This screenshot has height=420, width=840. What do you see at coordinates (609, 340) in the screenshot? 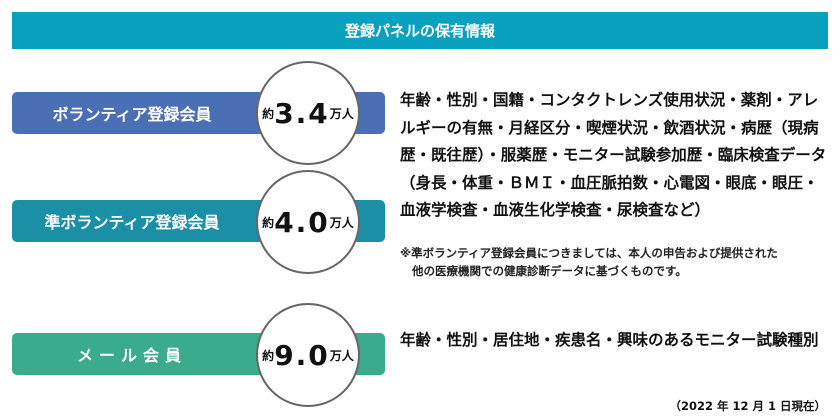
I see `mail-info-text: 年齢・性別・居住地・疾患名・興味のあるモニター試験種別` at bounding box center [609, 340].